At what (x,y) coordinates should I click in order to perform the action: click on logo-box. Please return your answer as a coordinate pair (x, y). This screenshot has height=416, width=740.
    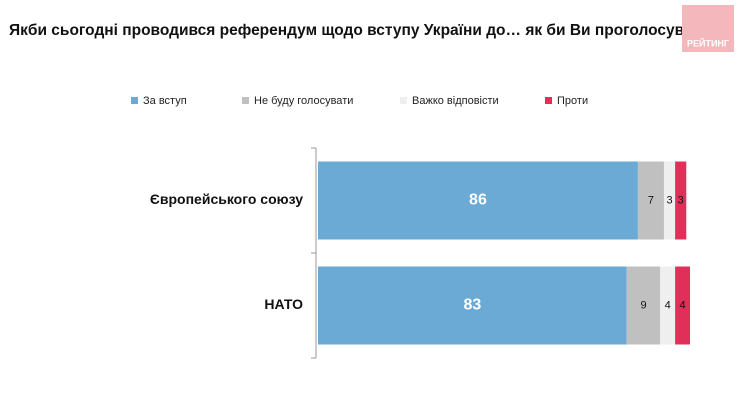
    Looking at the image, I should click on (708, 28).